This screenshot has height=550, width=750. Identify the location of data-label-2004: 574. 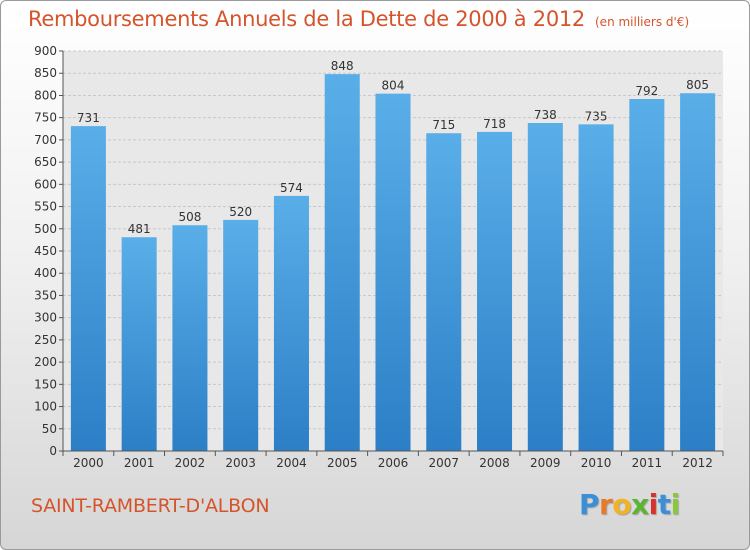
(291, 188).